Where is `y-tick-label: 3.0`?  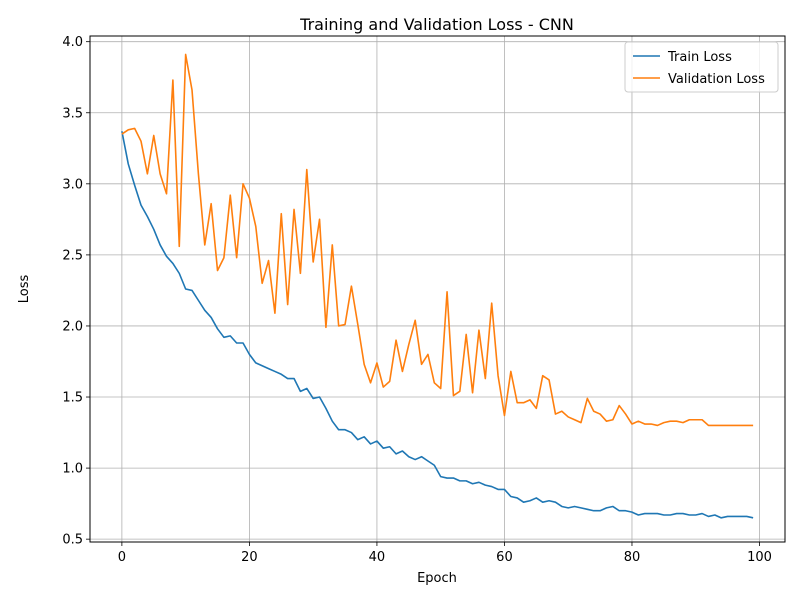
y-tick-label: 3.0 is located at coordinates (72, 184).